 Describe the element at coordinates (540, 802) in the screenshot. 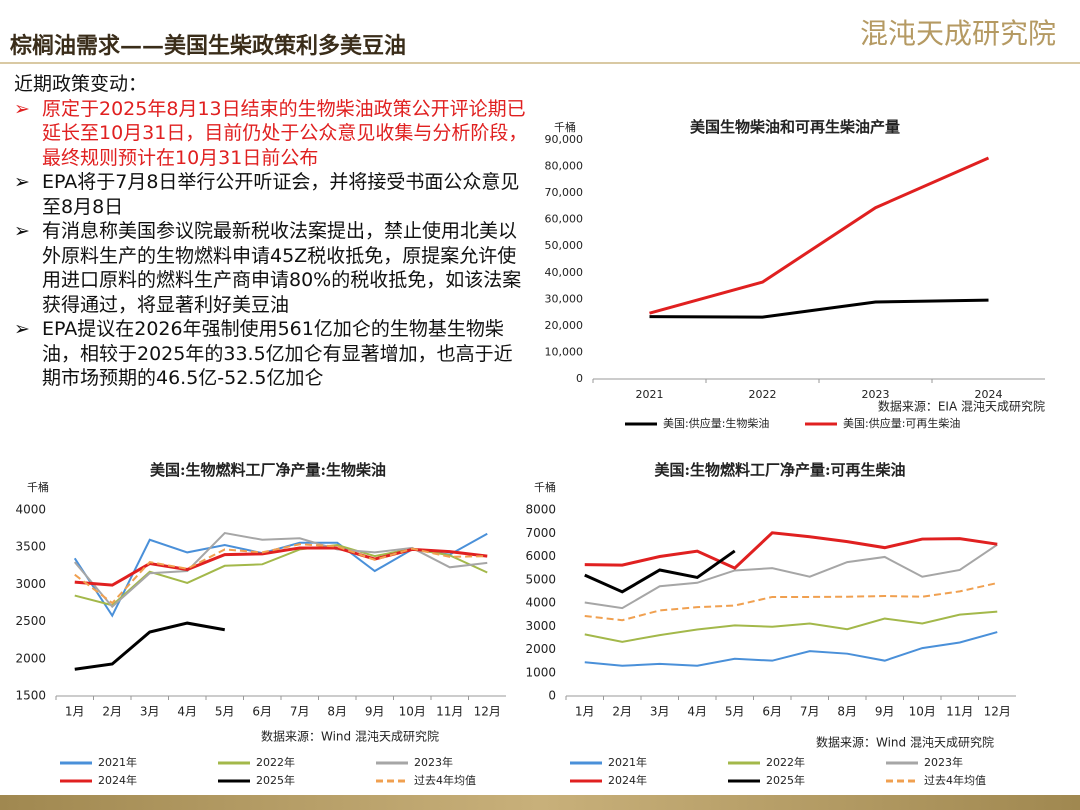

I see `footer-bar` at that location.